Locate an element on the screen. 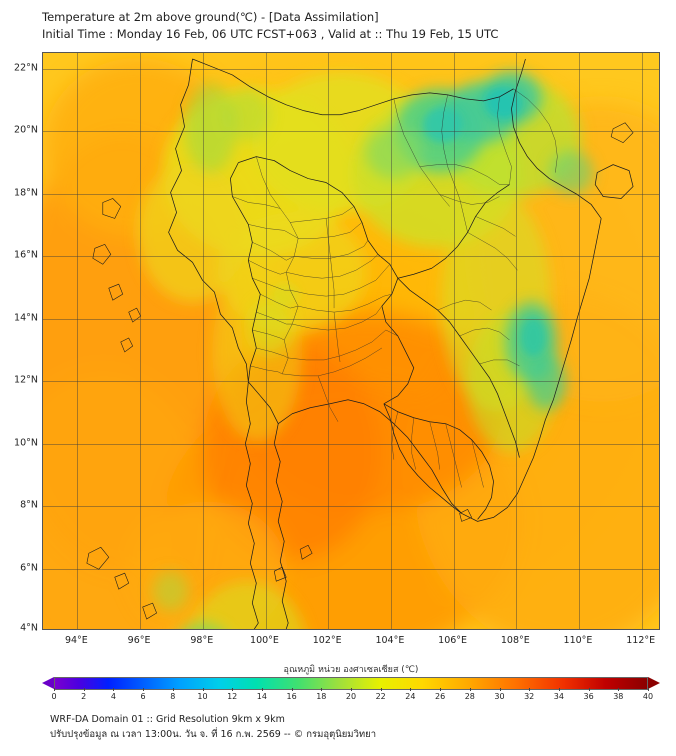  colorbar-tick-label: 18 is located at coordinates (321, 696).